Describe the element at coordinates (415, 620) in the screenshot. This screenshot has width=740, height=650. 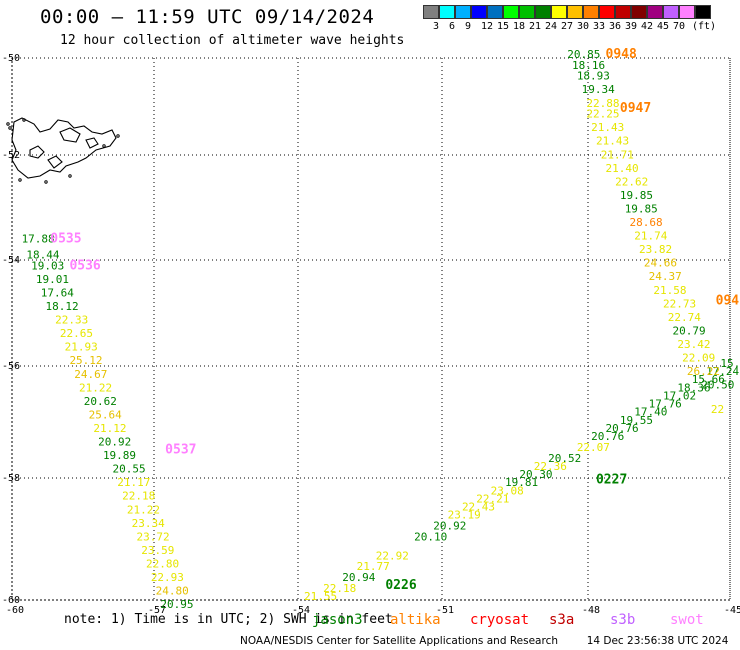
I see `legend-altika: altika` at that location.